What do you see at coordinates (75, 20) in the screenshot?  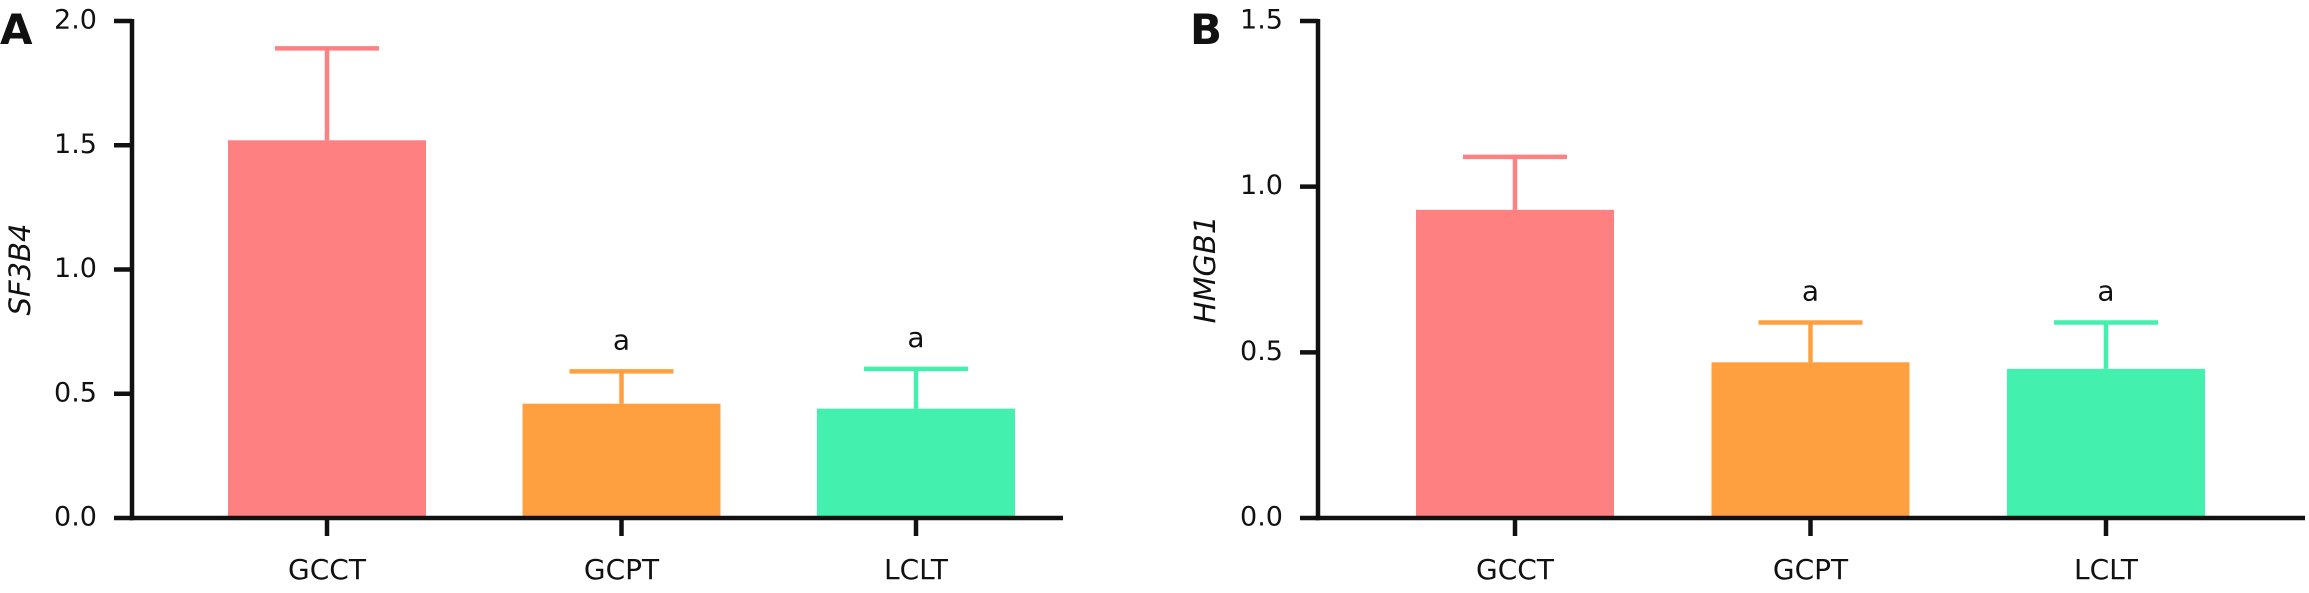 I see `y-tick-label: 2.0` at bounding box center [75, 20].